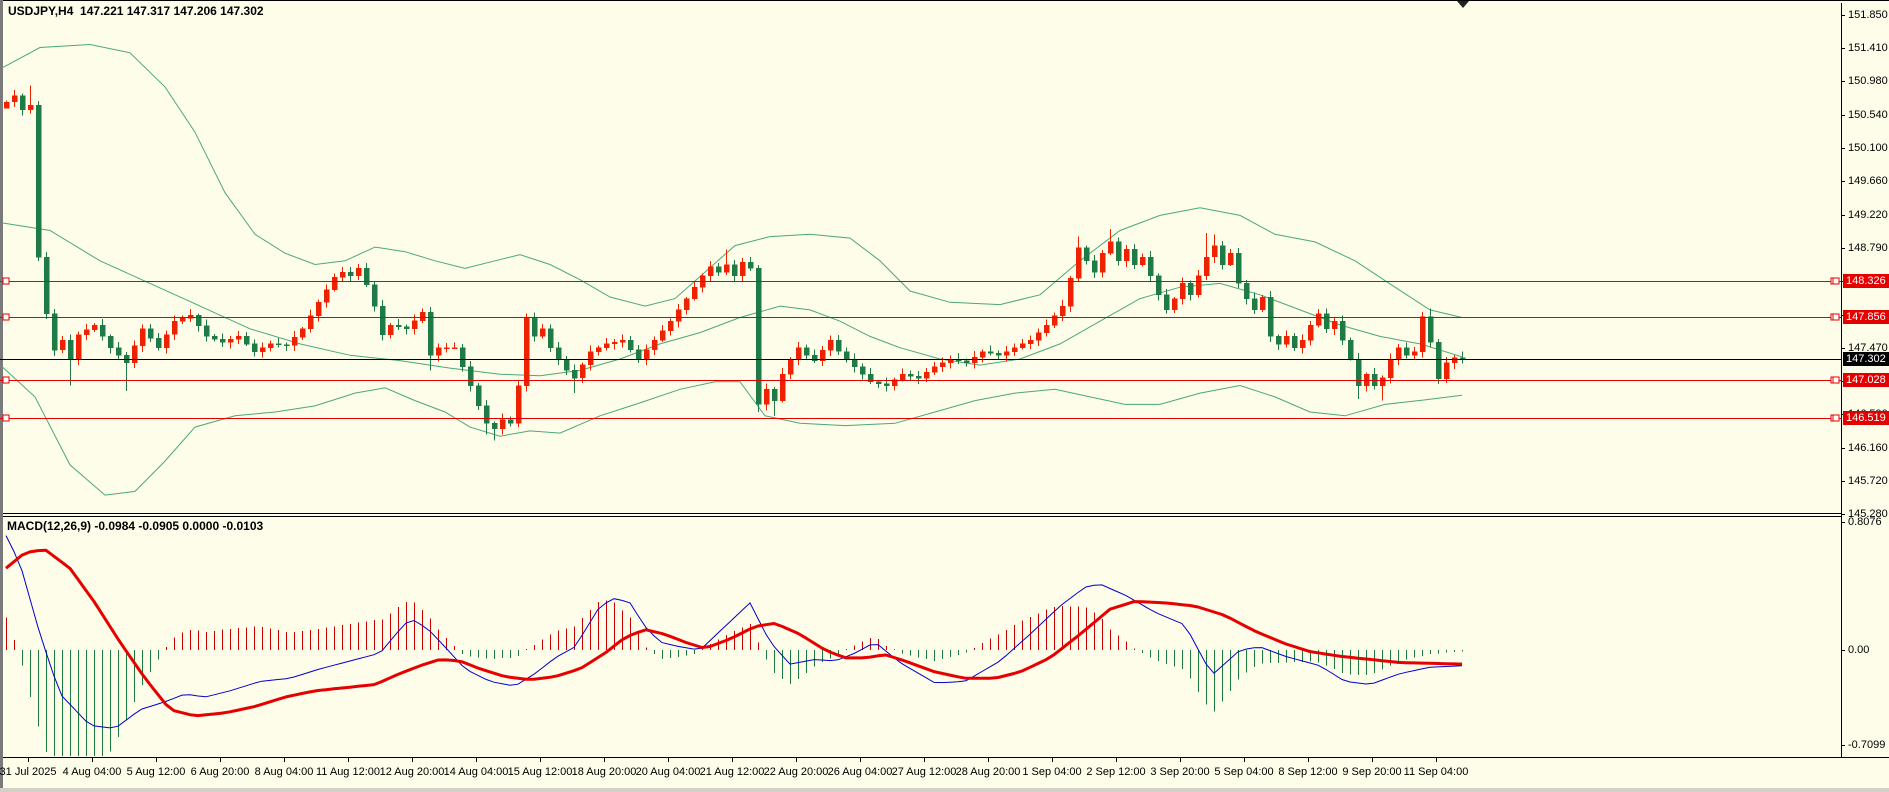 The height and width of the screenshot is (792, 1889). What do you see at coordinates (1463, 4) in the screenshot?
I see `chart-shift-marker-icon` at bounding box center [1463, 4].